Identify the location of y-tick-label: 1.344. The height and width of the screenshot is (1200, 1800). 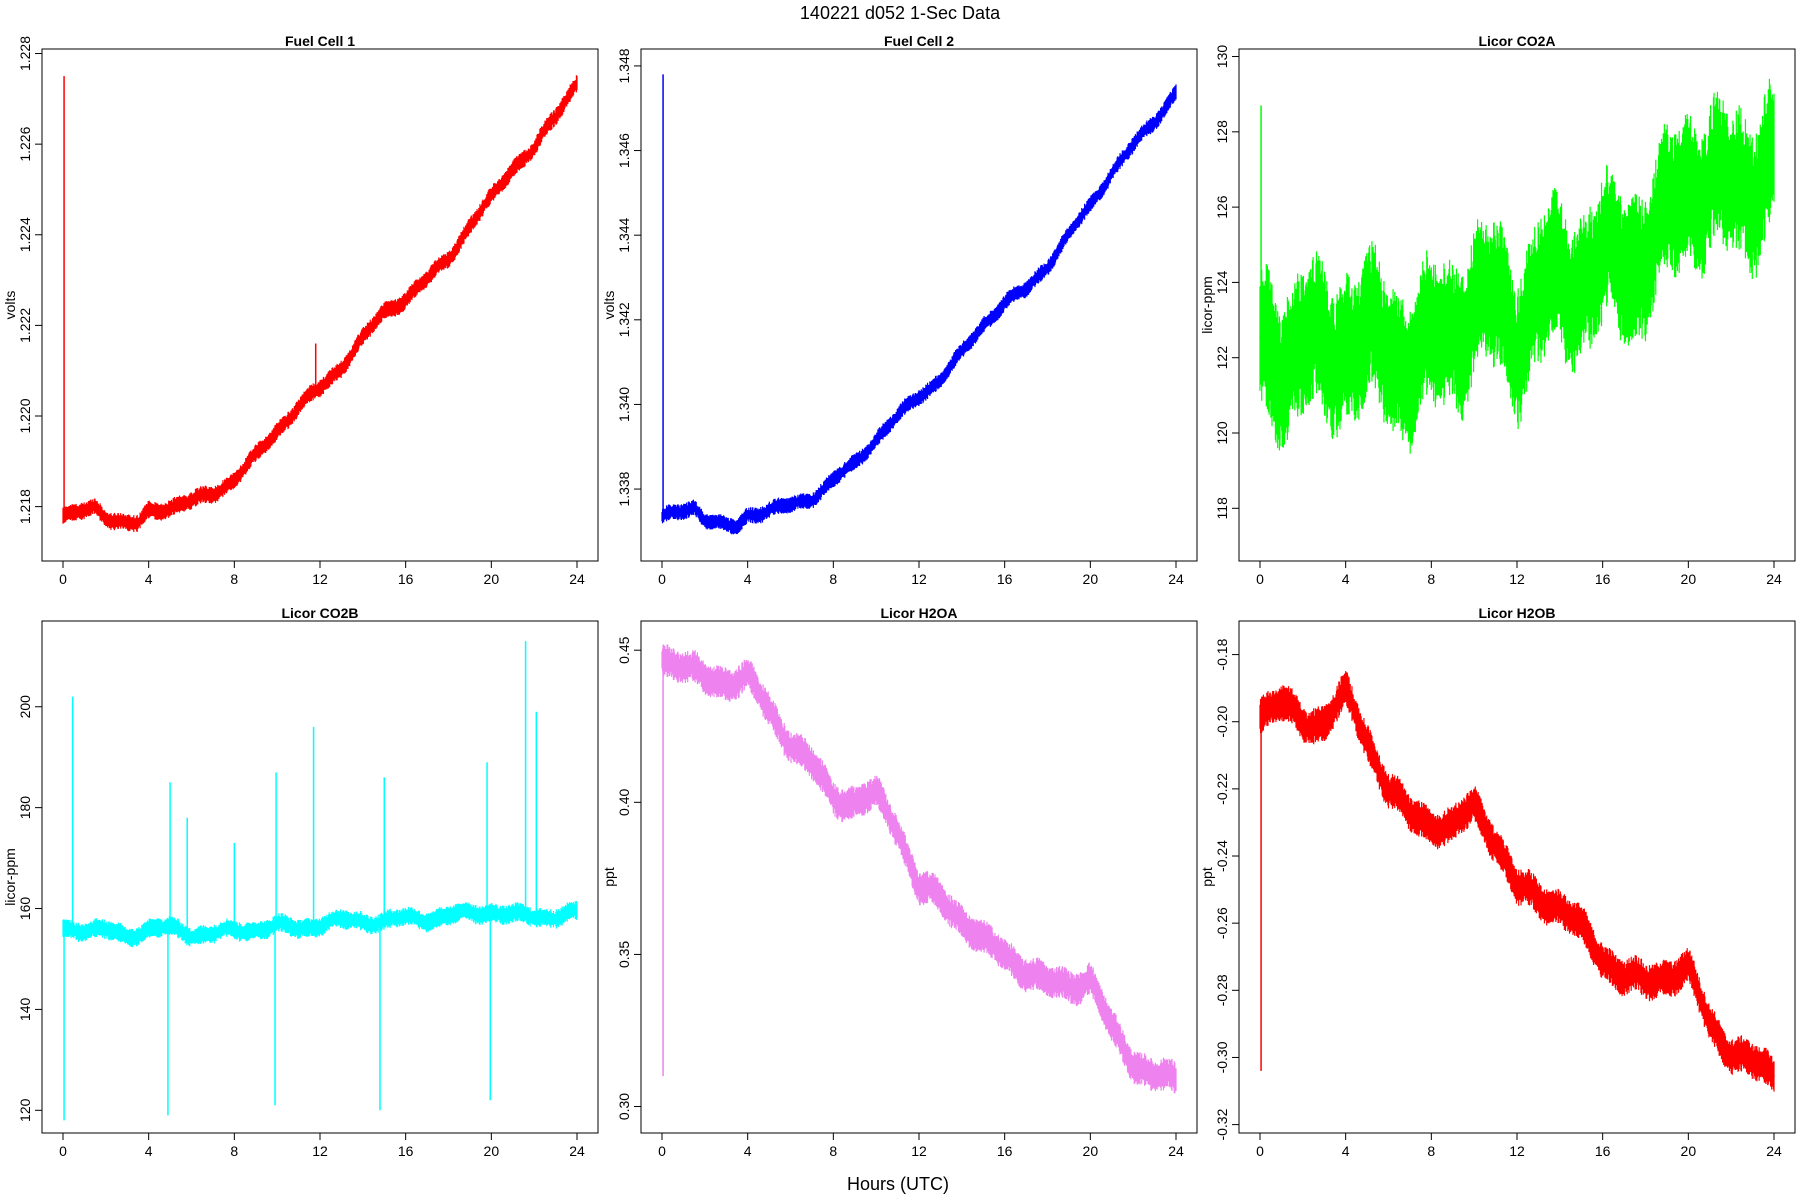
(624, 234).